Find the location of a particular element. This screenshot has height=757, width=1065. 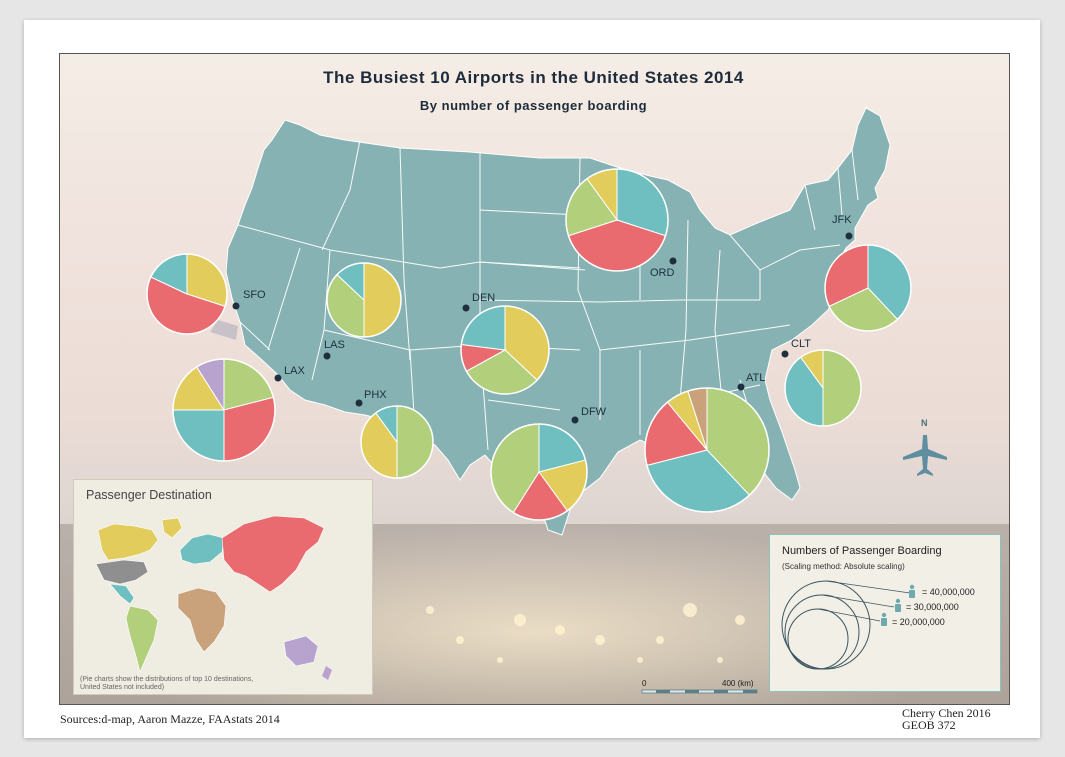

airport-label-phx: PHX is located at coordinates (375, 395).